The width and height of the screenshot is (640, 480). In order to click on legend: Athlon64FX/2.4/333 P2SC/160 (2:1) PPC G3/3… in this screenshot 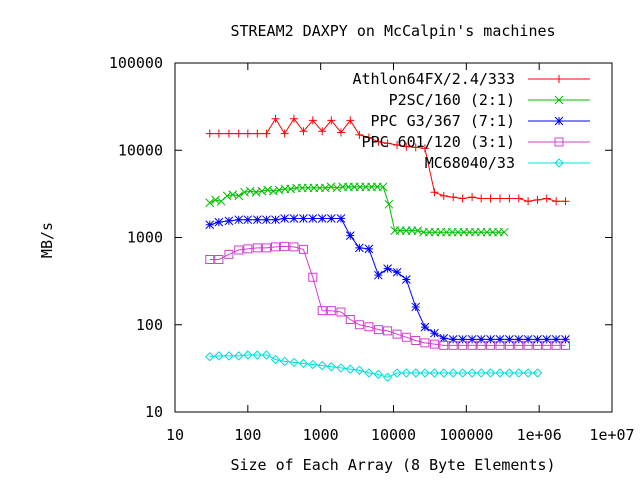, I will do `click(471, 121)`.